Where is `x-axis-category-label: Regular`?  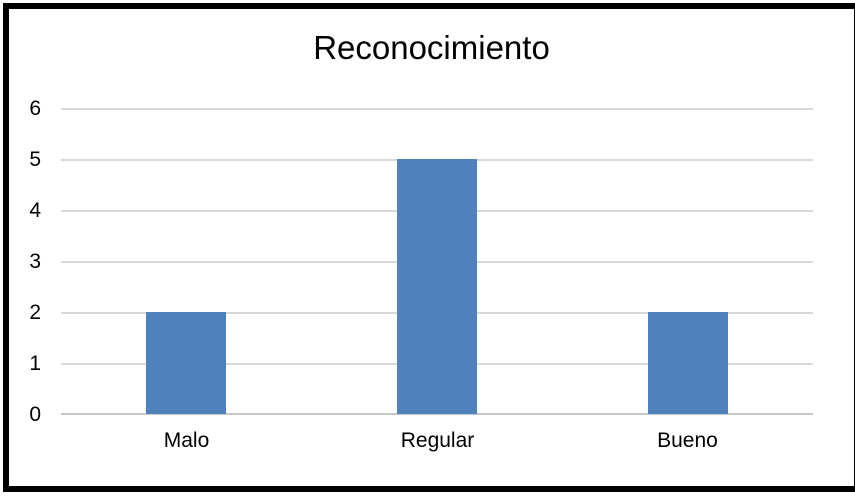 x-axis-category-label: Regular is located at coordinates (437, 440).